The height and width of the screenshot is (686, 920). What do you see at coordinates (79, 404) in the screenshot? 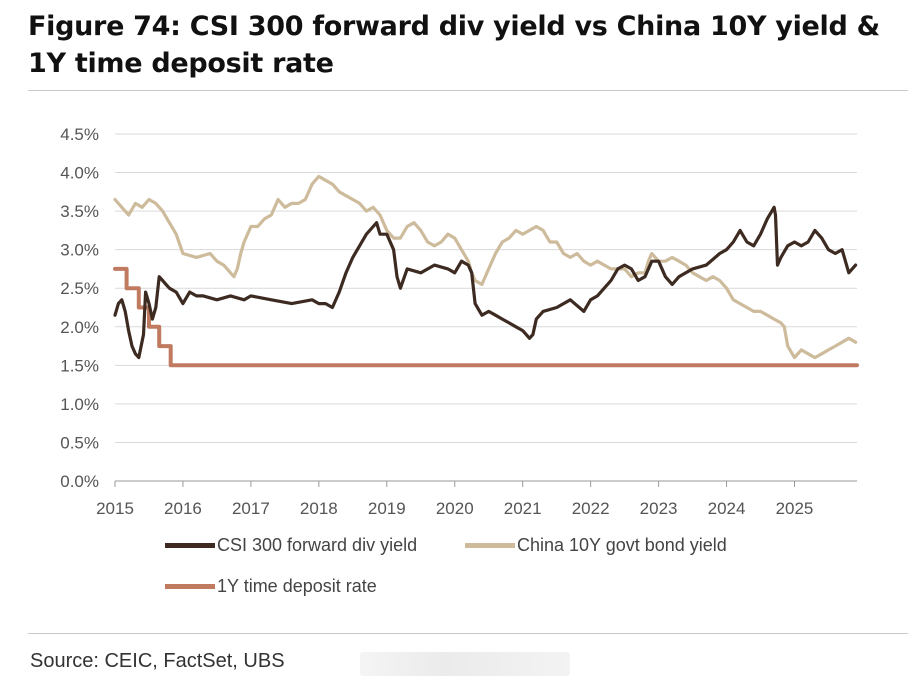
I see `y-tick-label: 1.0%` at bounding box center [79, 404].